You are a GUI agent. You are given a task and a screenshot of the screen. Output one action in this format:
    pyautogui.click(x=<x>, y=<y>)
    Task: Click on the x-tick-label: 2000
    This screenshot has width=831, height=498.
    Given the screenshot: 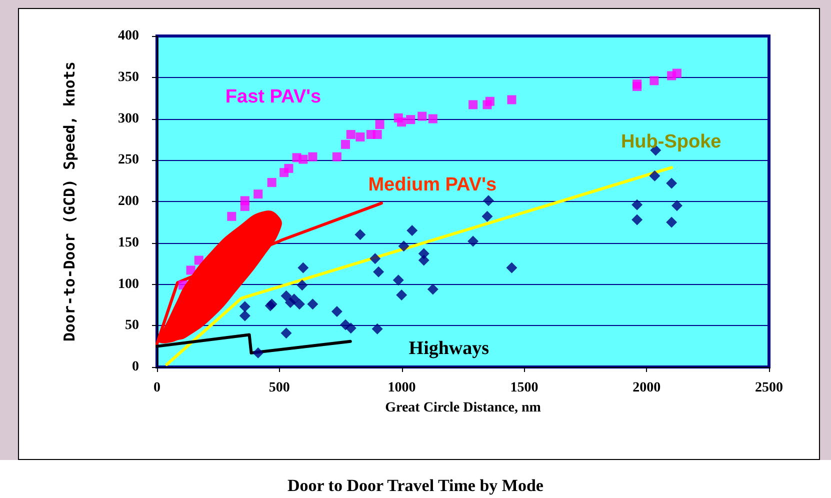 What is the action you would take?
    pyautogui.click(x=646, y=388)
    